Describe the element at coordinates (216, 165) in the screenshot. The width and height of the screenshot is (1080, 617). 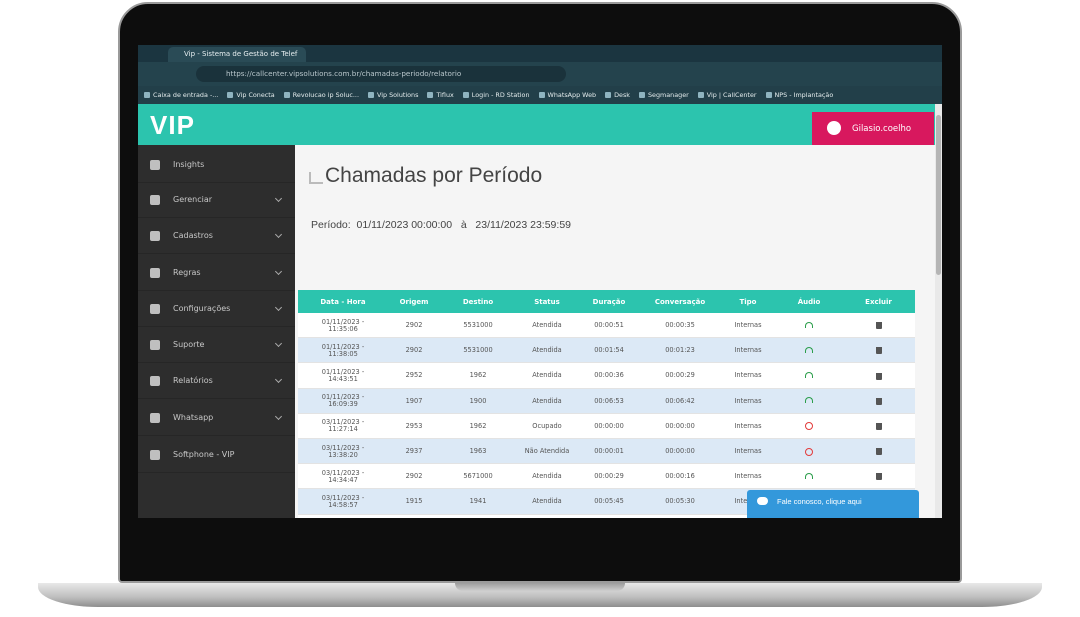
I see `sidebar-item: Insights` at that location.